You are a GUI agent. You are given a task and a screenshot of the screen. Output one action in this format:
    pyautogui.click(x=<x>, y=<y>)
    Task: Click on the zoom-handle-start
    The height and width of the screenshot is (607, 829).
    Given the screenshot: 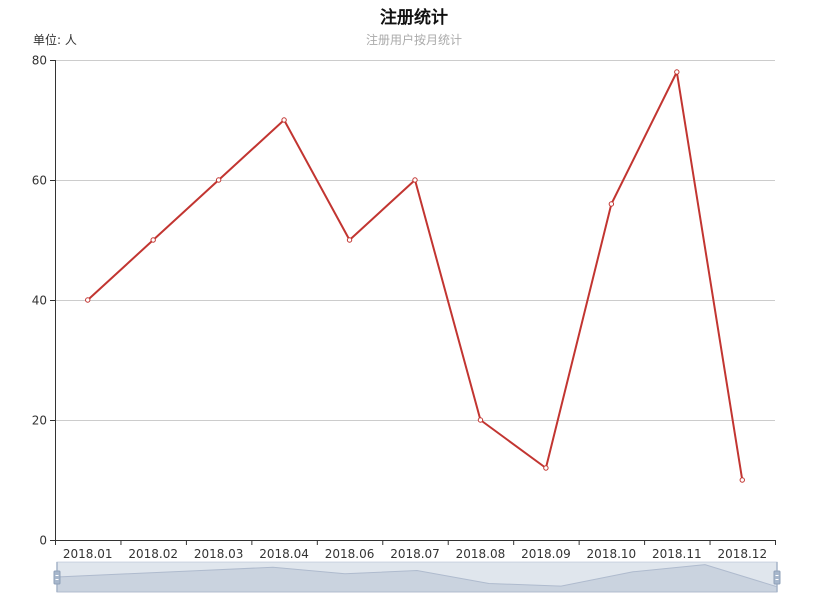 What is the action you would take?
    pyautogui.click(x=57, y=577)
    